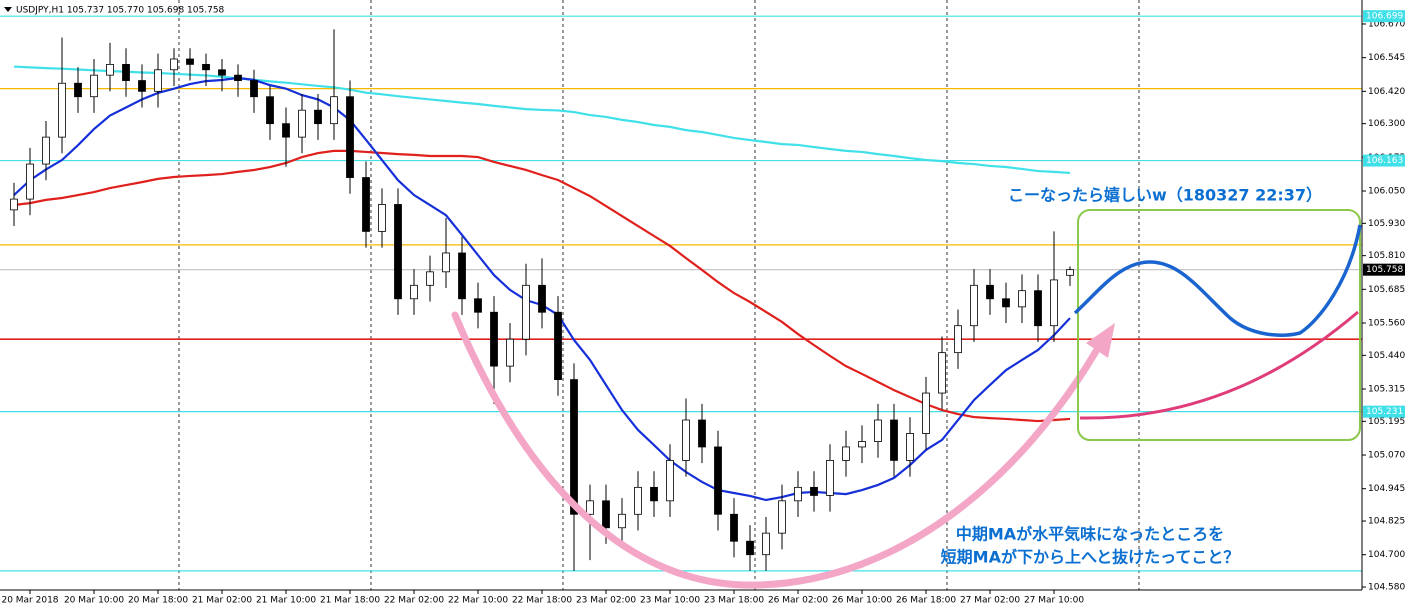  I want to click on expected-ma-path, so click(1219, 365).